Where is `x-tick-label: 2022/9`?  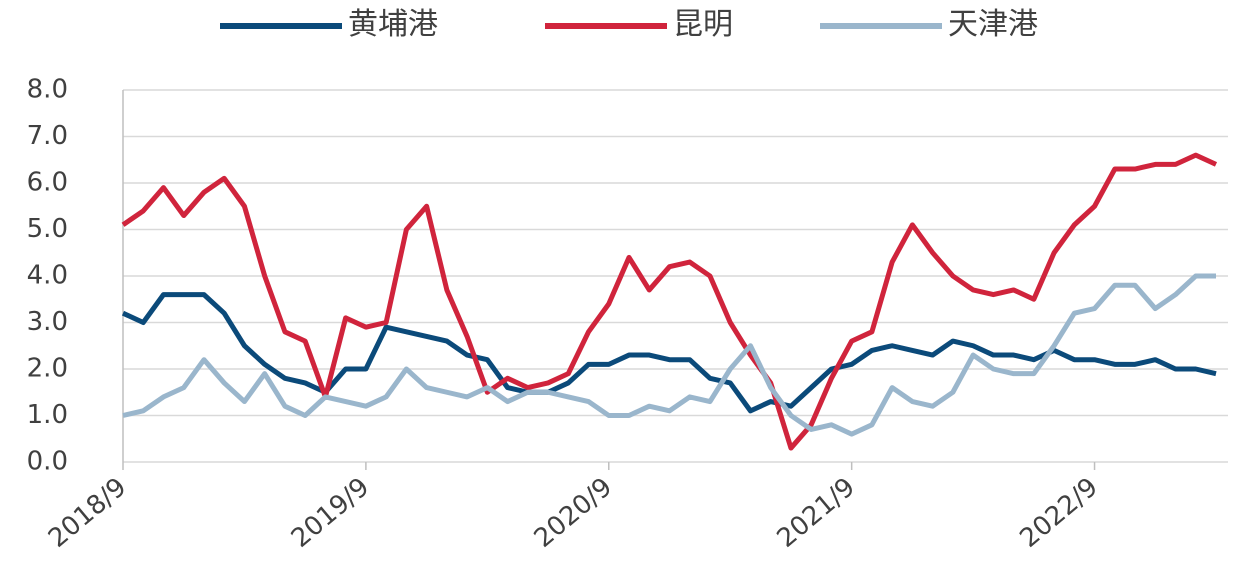
x-tick-label: 2022/9 is located at coordinates (1059, 513).